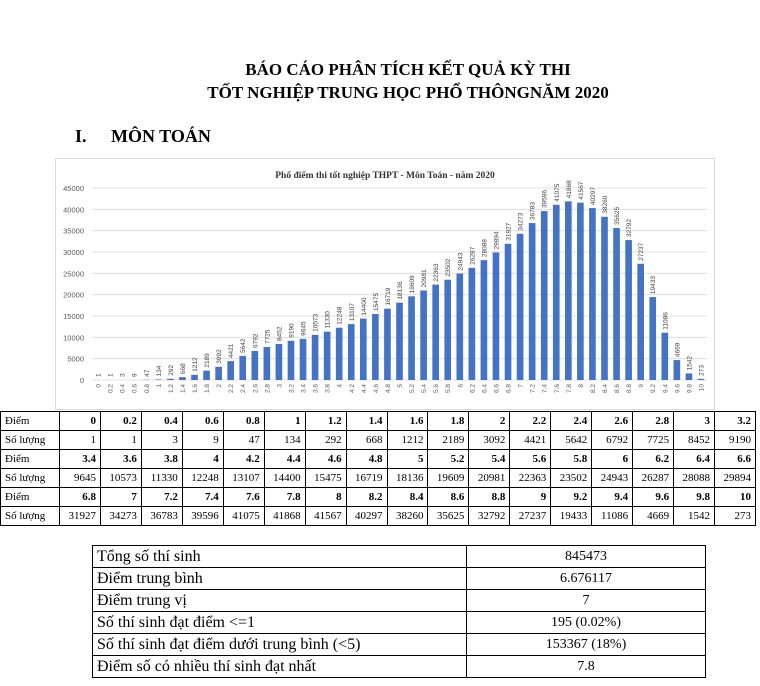 The height and width of the screenshot is (686, 760). Describe the element at coordinates (255, 340) in the screenshot. I see `data-label: 6792` at that location.